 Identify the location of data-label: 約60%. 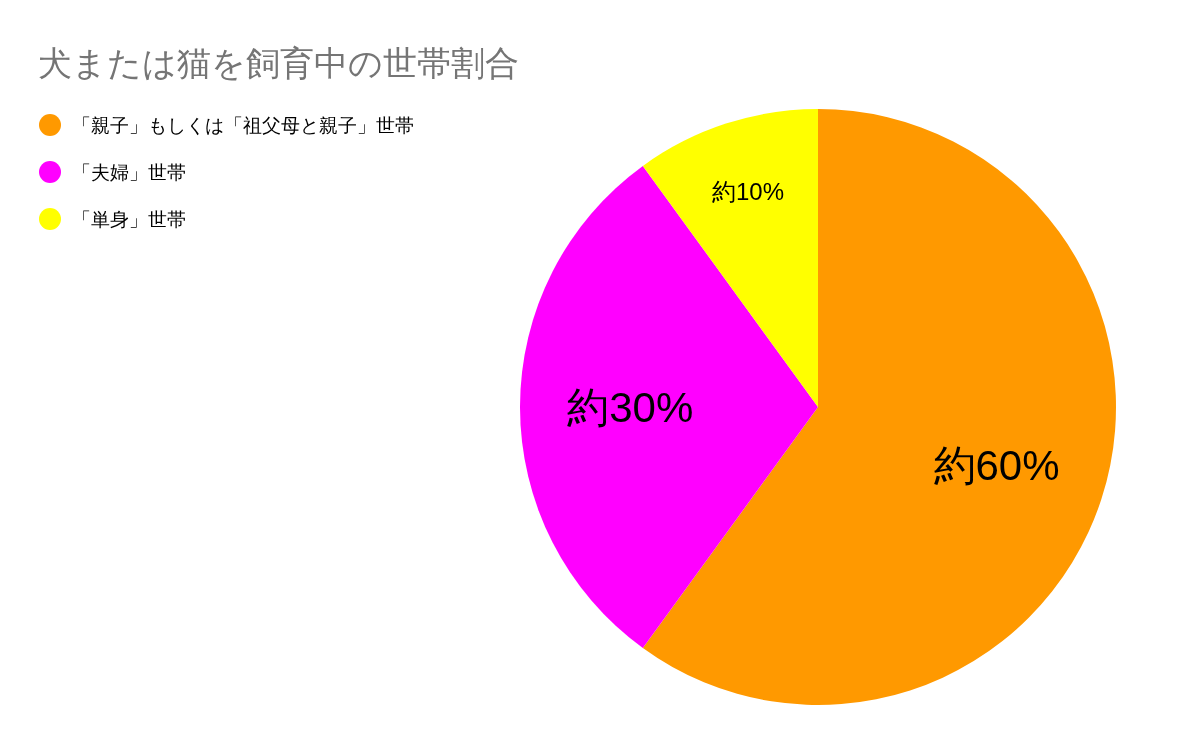
(996, 465).